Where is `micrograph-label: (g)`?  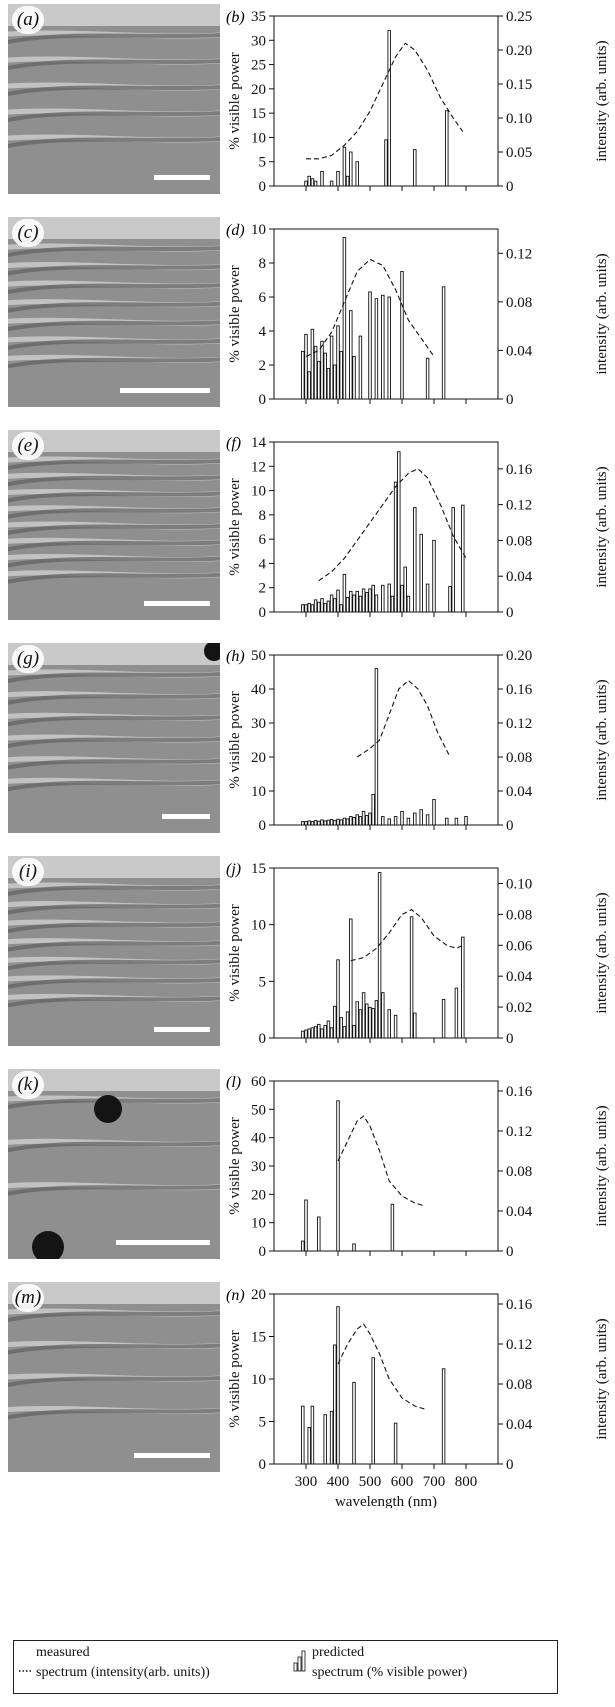
micrograph-label: (g) is located at coordinates (28, 659).